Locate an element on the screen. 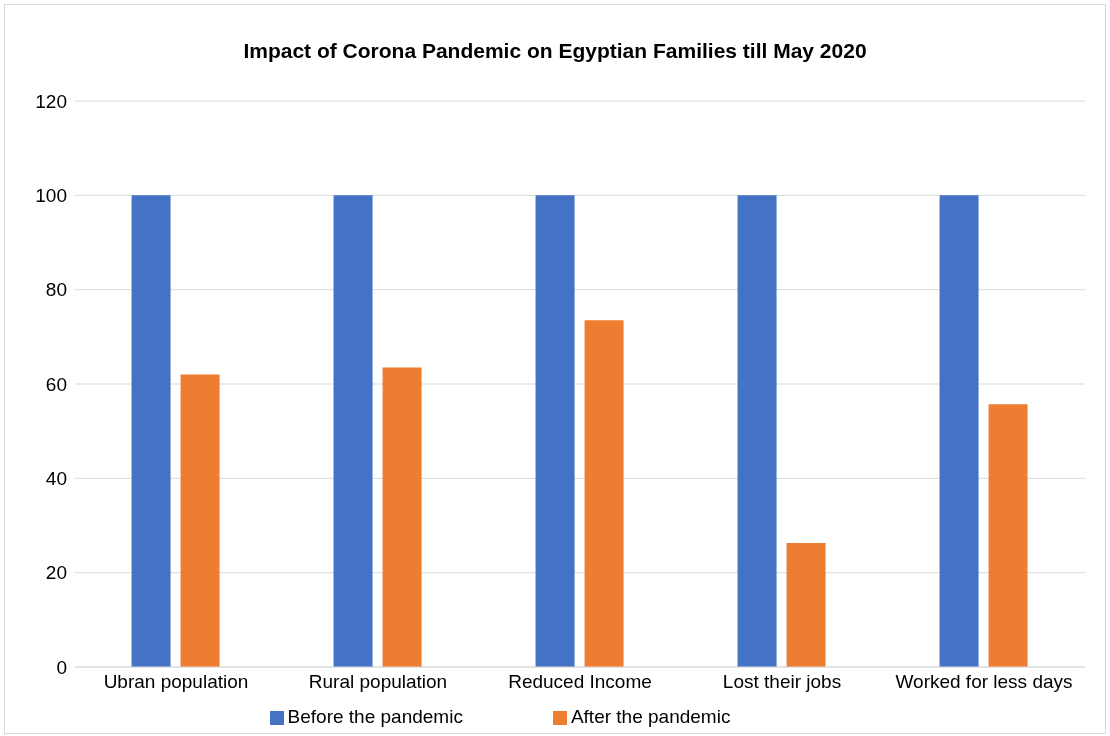 This screenshot has height=736, width=1110. legend-label: After the pandemic is located at coordinates (650, 716).